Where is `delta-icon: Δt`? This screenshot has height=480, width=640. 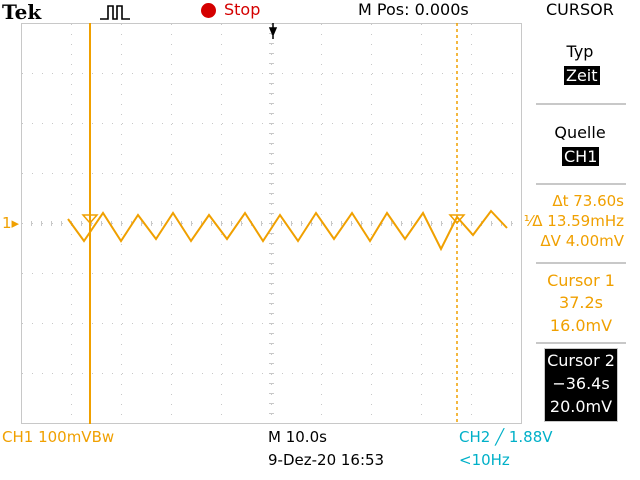 delta-icon: Δt is located at coordinates (563, 201).